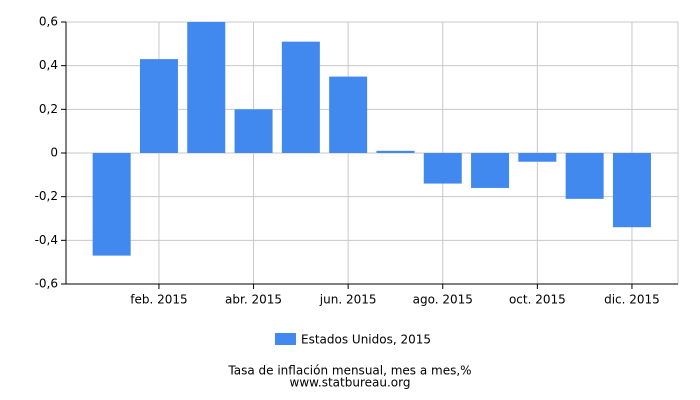 The width and height of the screenshot is (700, 400). Describe the element at coordinates (366, 340) in the screenshot. I see `legend-label: Estados Unidos, 2015` at that location.